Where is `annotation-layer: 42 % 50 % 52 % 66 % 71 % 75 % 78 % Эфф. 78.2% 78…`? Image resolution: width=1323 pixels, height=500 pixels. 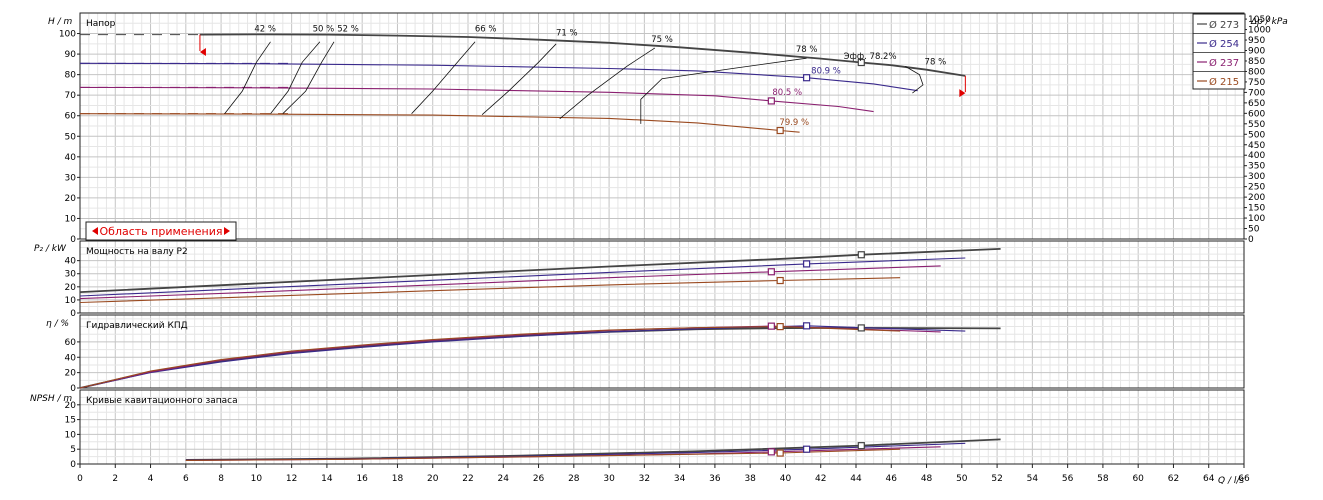 annotation-layer: 42 % 50 % 52 % 66 % 71 % 75 % 78 % Эфф. 78.2% 78… is located at coordinates (582, 76).